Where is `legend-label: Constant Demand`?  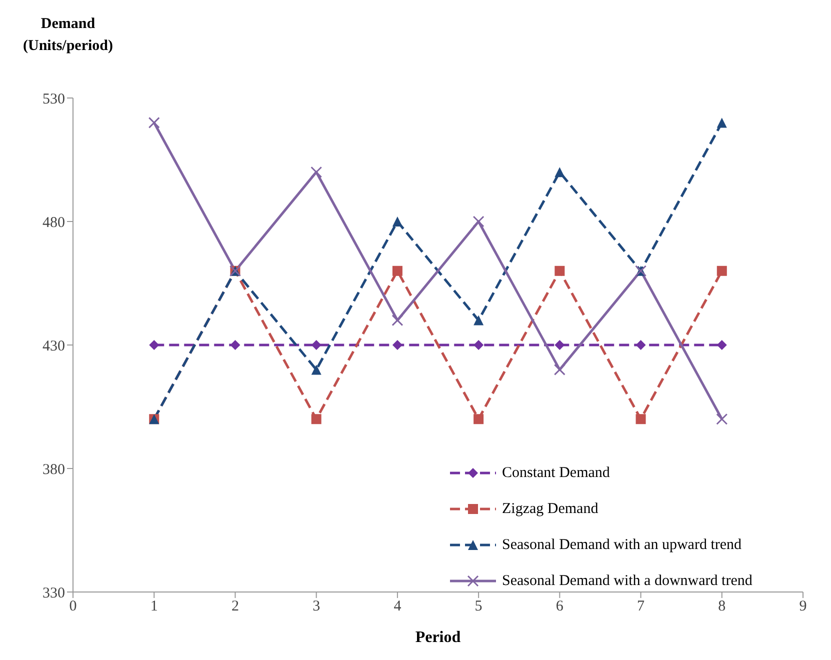
legend-label: Constant Demand is located at coordinates (556, 473).